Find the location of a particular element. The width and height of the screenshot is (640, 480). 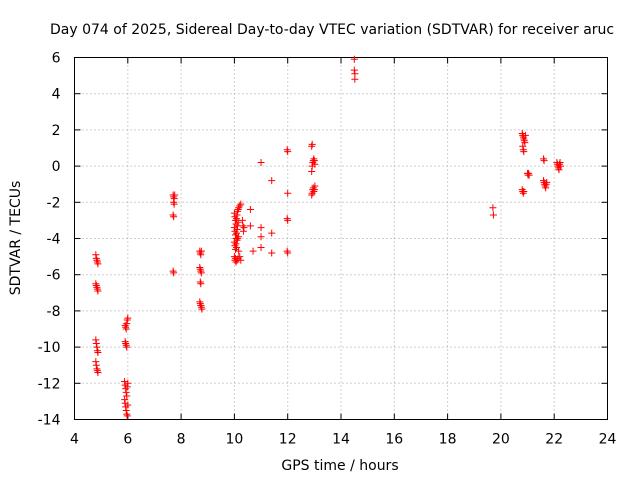

y-tick-label: -14 is located at coordinates (49, 421).